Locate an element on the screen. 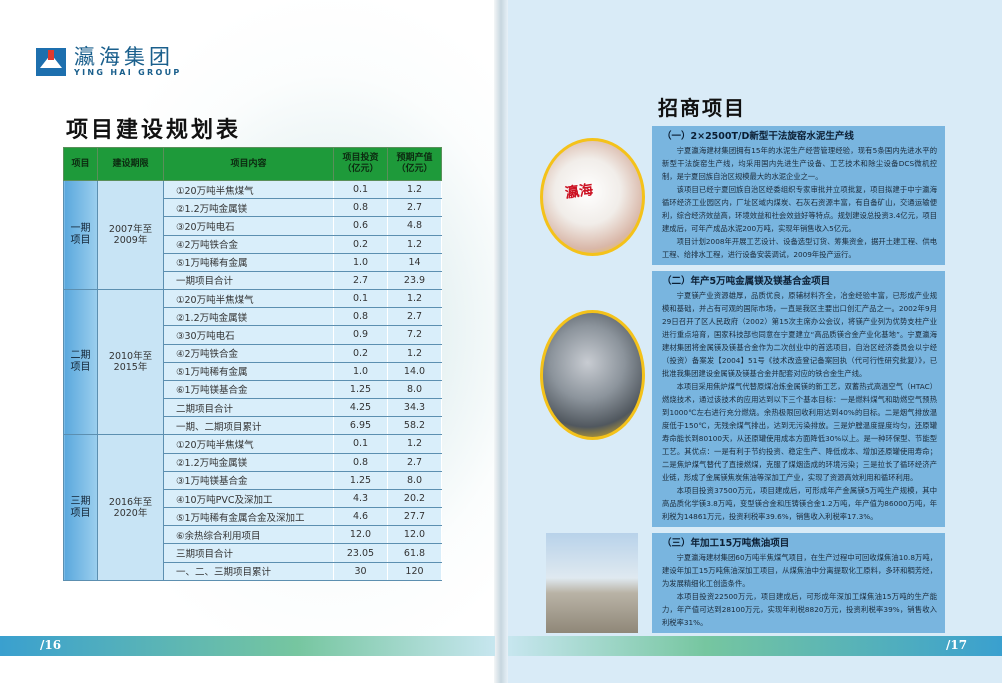 The height and width of the screenshot is (683, 1002). project-content-cell: ⑥1万吨镁基合金 is located at coordinates (248, 389).